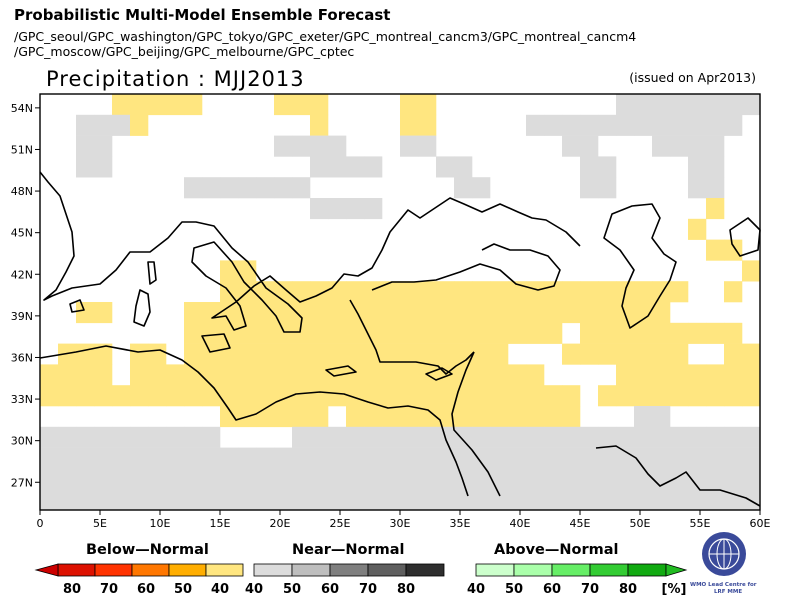 This screenshot has width=800, height=600. What do you see at coordinates (22, 399) in the screenshot?
I see `lat-tick-label: 33N` at bounding box center [22, 399].